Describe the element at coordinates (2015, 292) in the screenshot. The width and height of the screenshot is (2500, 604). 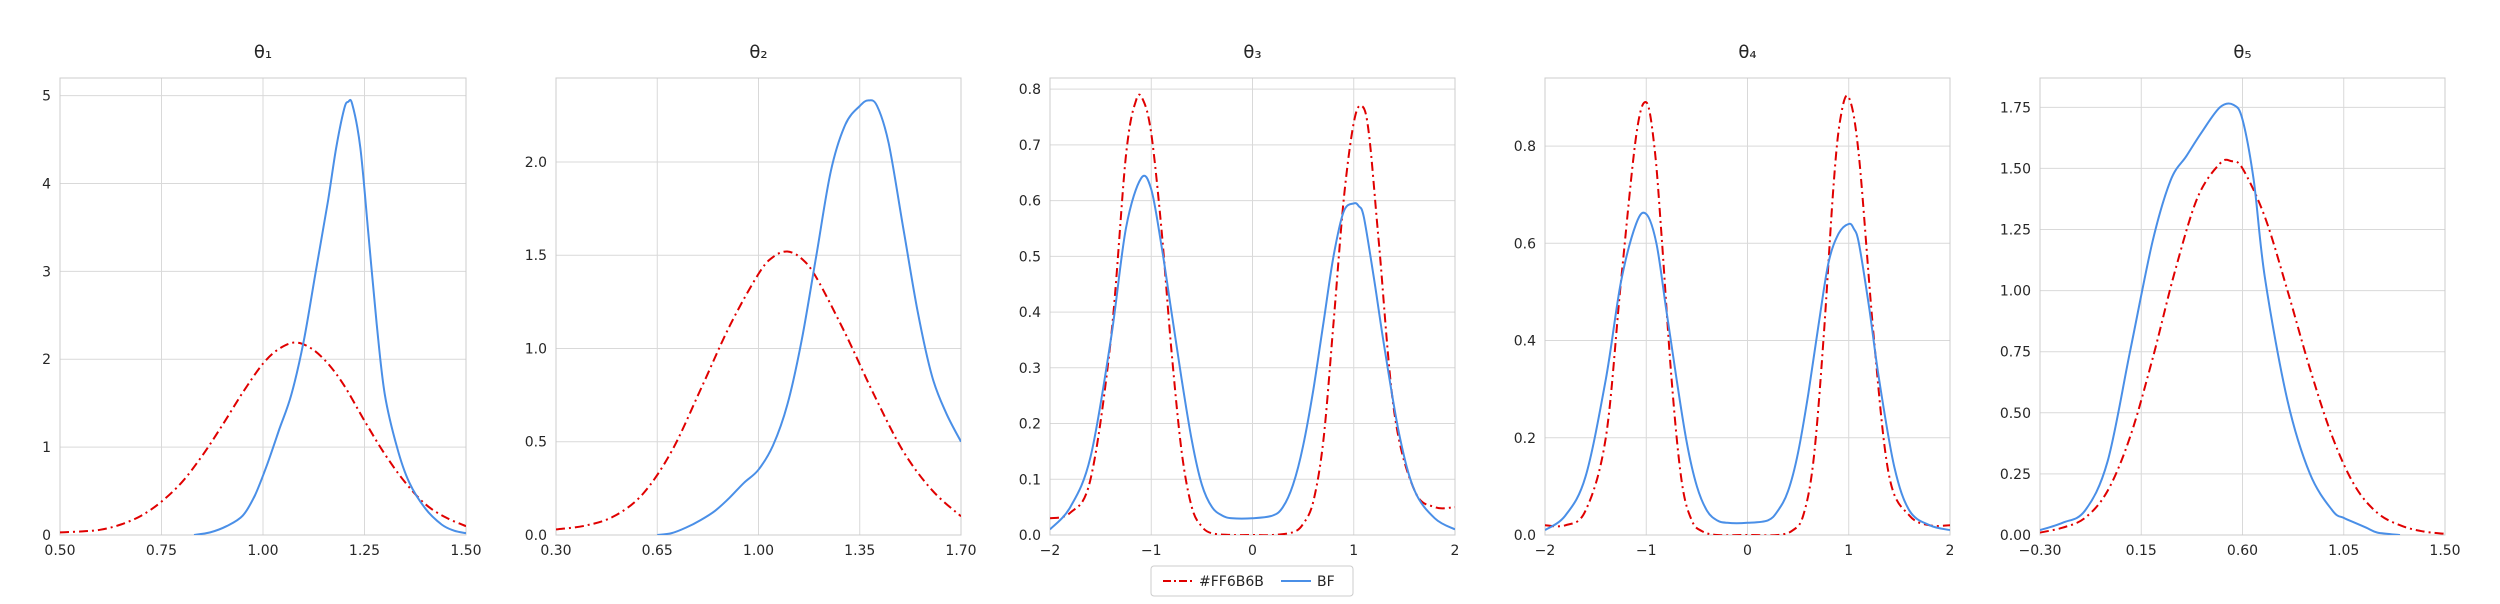
I see `y-tick-label: 1.00` at that location.